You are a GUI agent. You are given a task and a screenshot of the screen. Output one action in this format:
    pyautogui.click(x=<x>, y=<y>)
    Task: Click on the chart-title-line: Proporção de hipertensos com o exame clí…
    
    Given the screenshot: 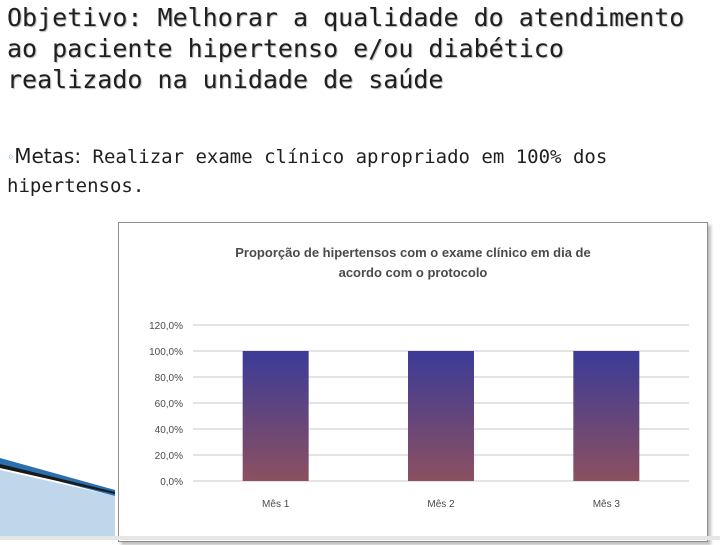 What is the action you would take?
    pyautogui.click(x=412, y=252)
    